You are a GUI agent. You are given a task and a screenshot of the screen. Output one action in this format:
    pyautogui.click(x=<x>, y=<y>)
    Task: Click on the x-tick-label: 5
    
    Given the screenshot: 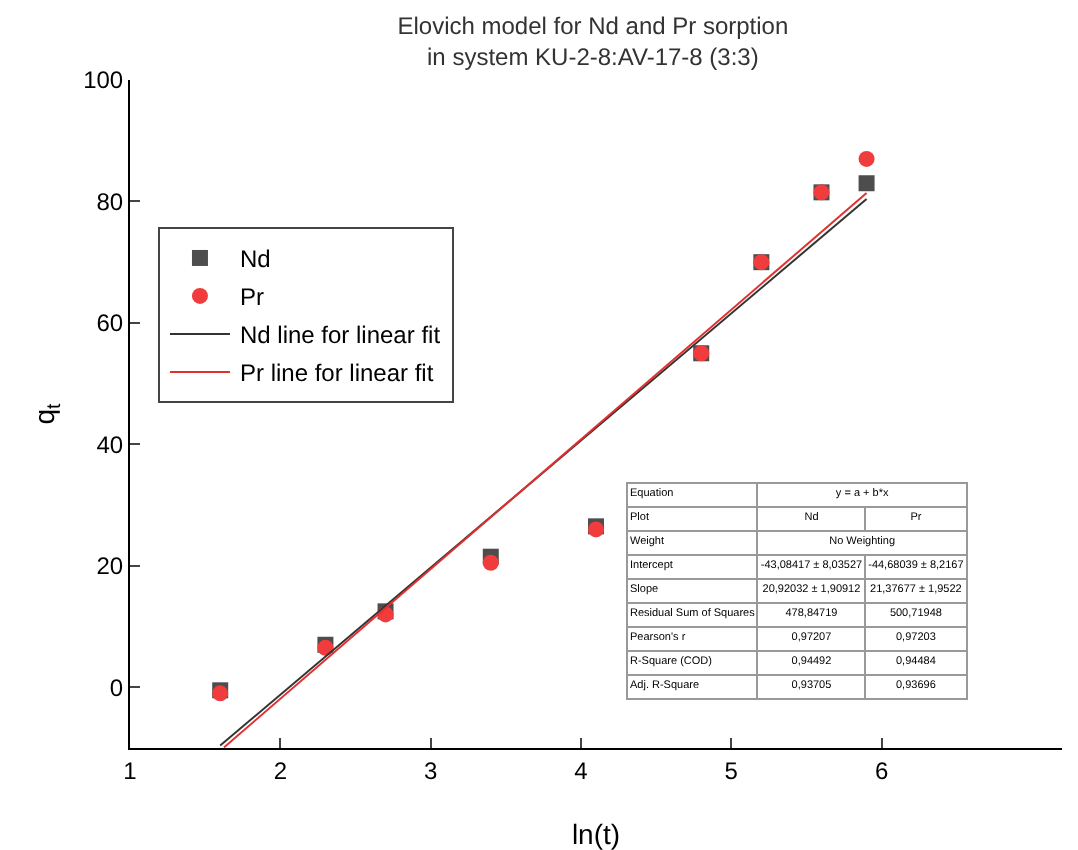 What is the action you would take?
    pyautogui.click(x=731, y=770)
    